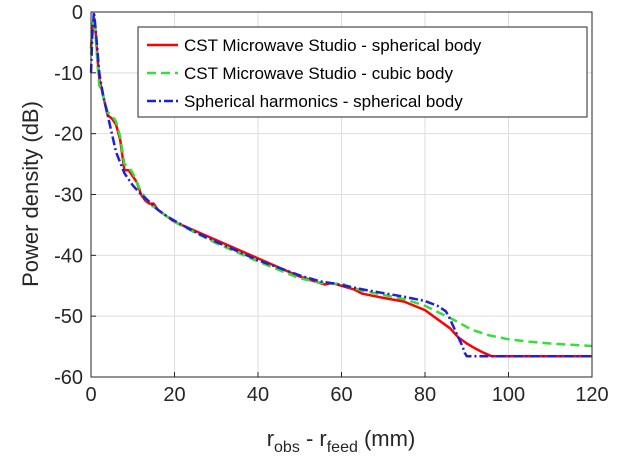 The height and width of the screenshot is (459, 636). I want to click on x-tick-label: 40, so click(258, 395).